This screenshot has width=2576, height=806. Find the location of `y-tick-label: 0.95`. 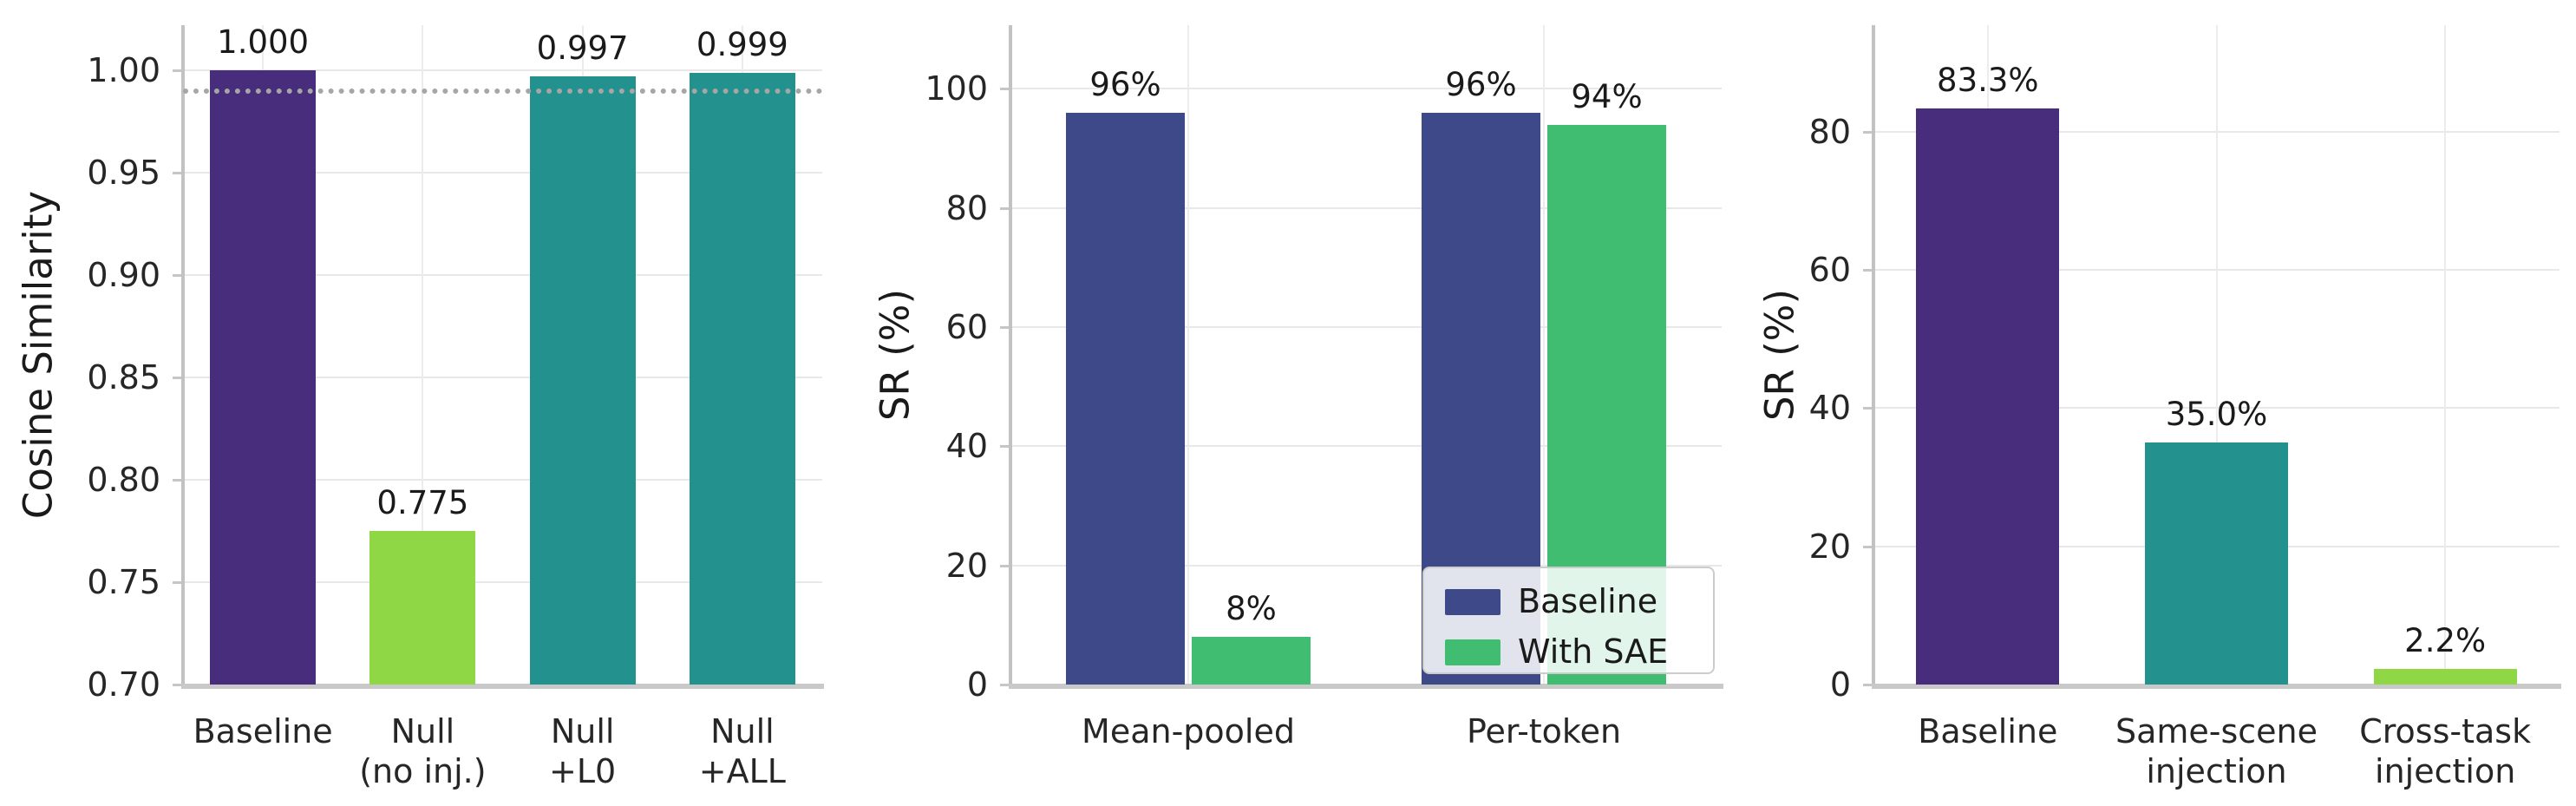

y-tick-label: 0.95 is located at coordinates (123, 173).